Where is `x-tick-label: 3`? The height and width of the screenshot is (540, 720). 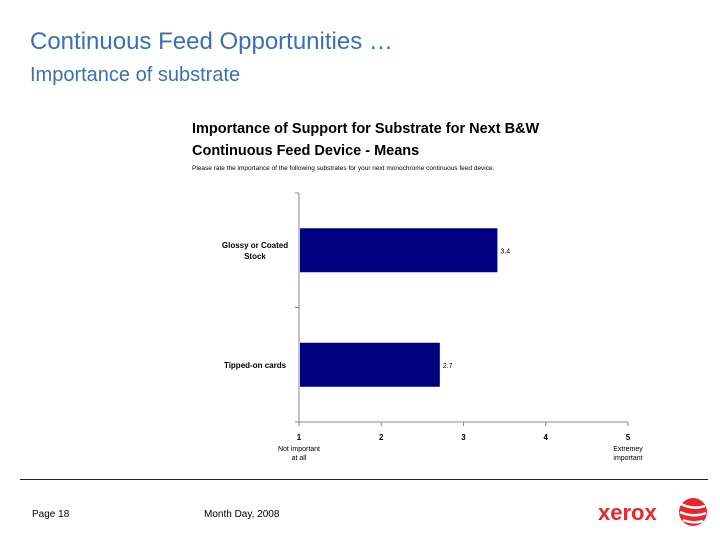 x-tick-label: 3 is located at coordinates (463, 437).